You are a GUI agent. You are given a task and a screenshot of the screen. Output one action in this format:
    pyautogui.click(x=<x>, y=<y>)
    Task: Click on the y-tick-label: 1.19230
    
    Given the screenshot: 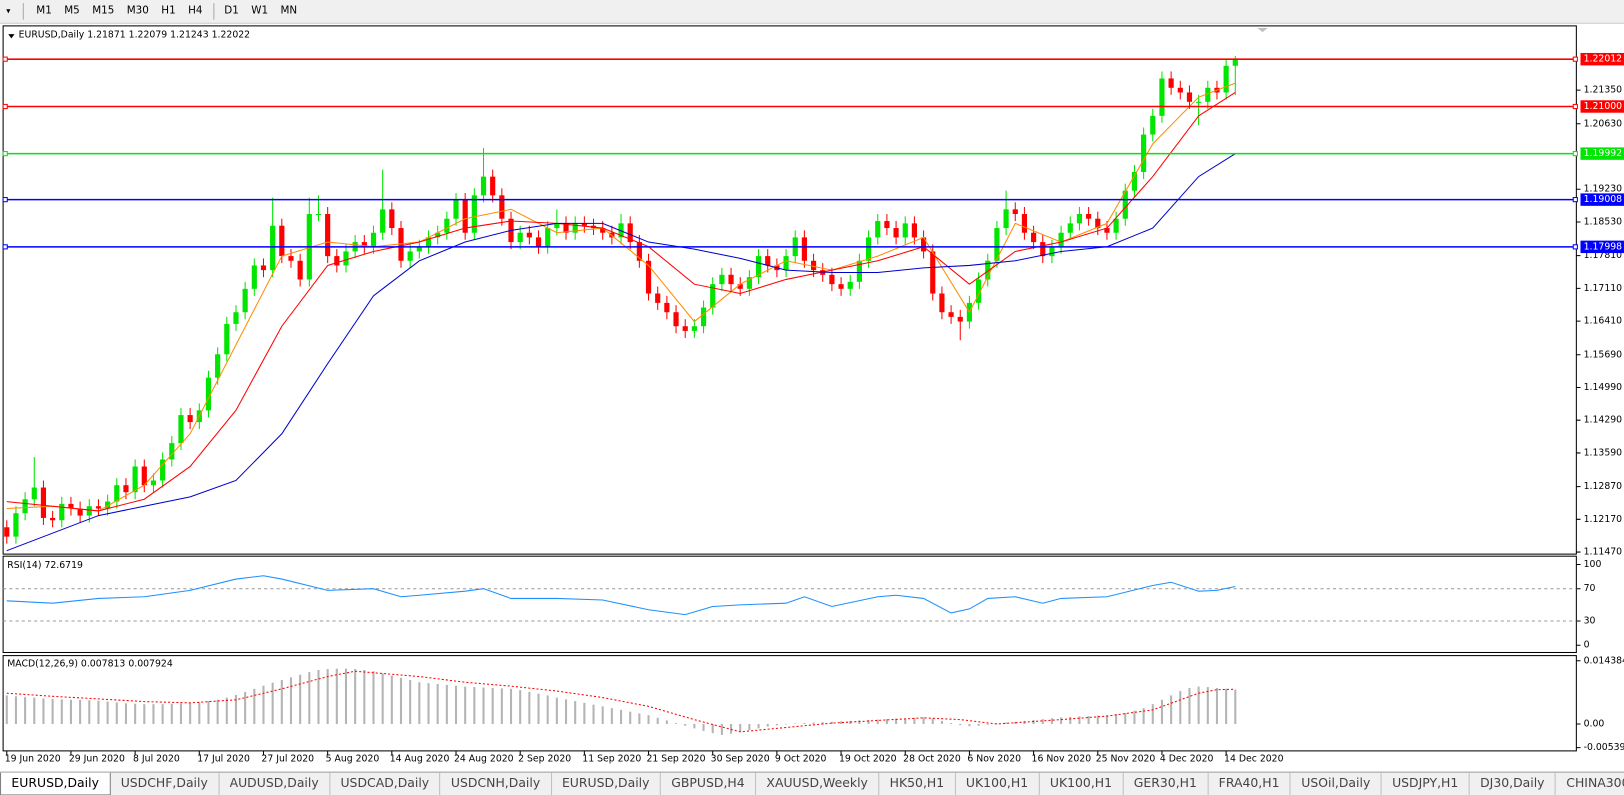 What is the action you would take?
    pyautogui.click(x=1603, y=189)
    